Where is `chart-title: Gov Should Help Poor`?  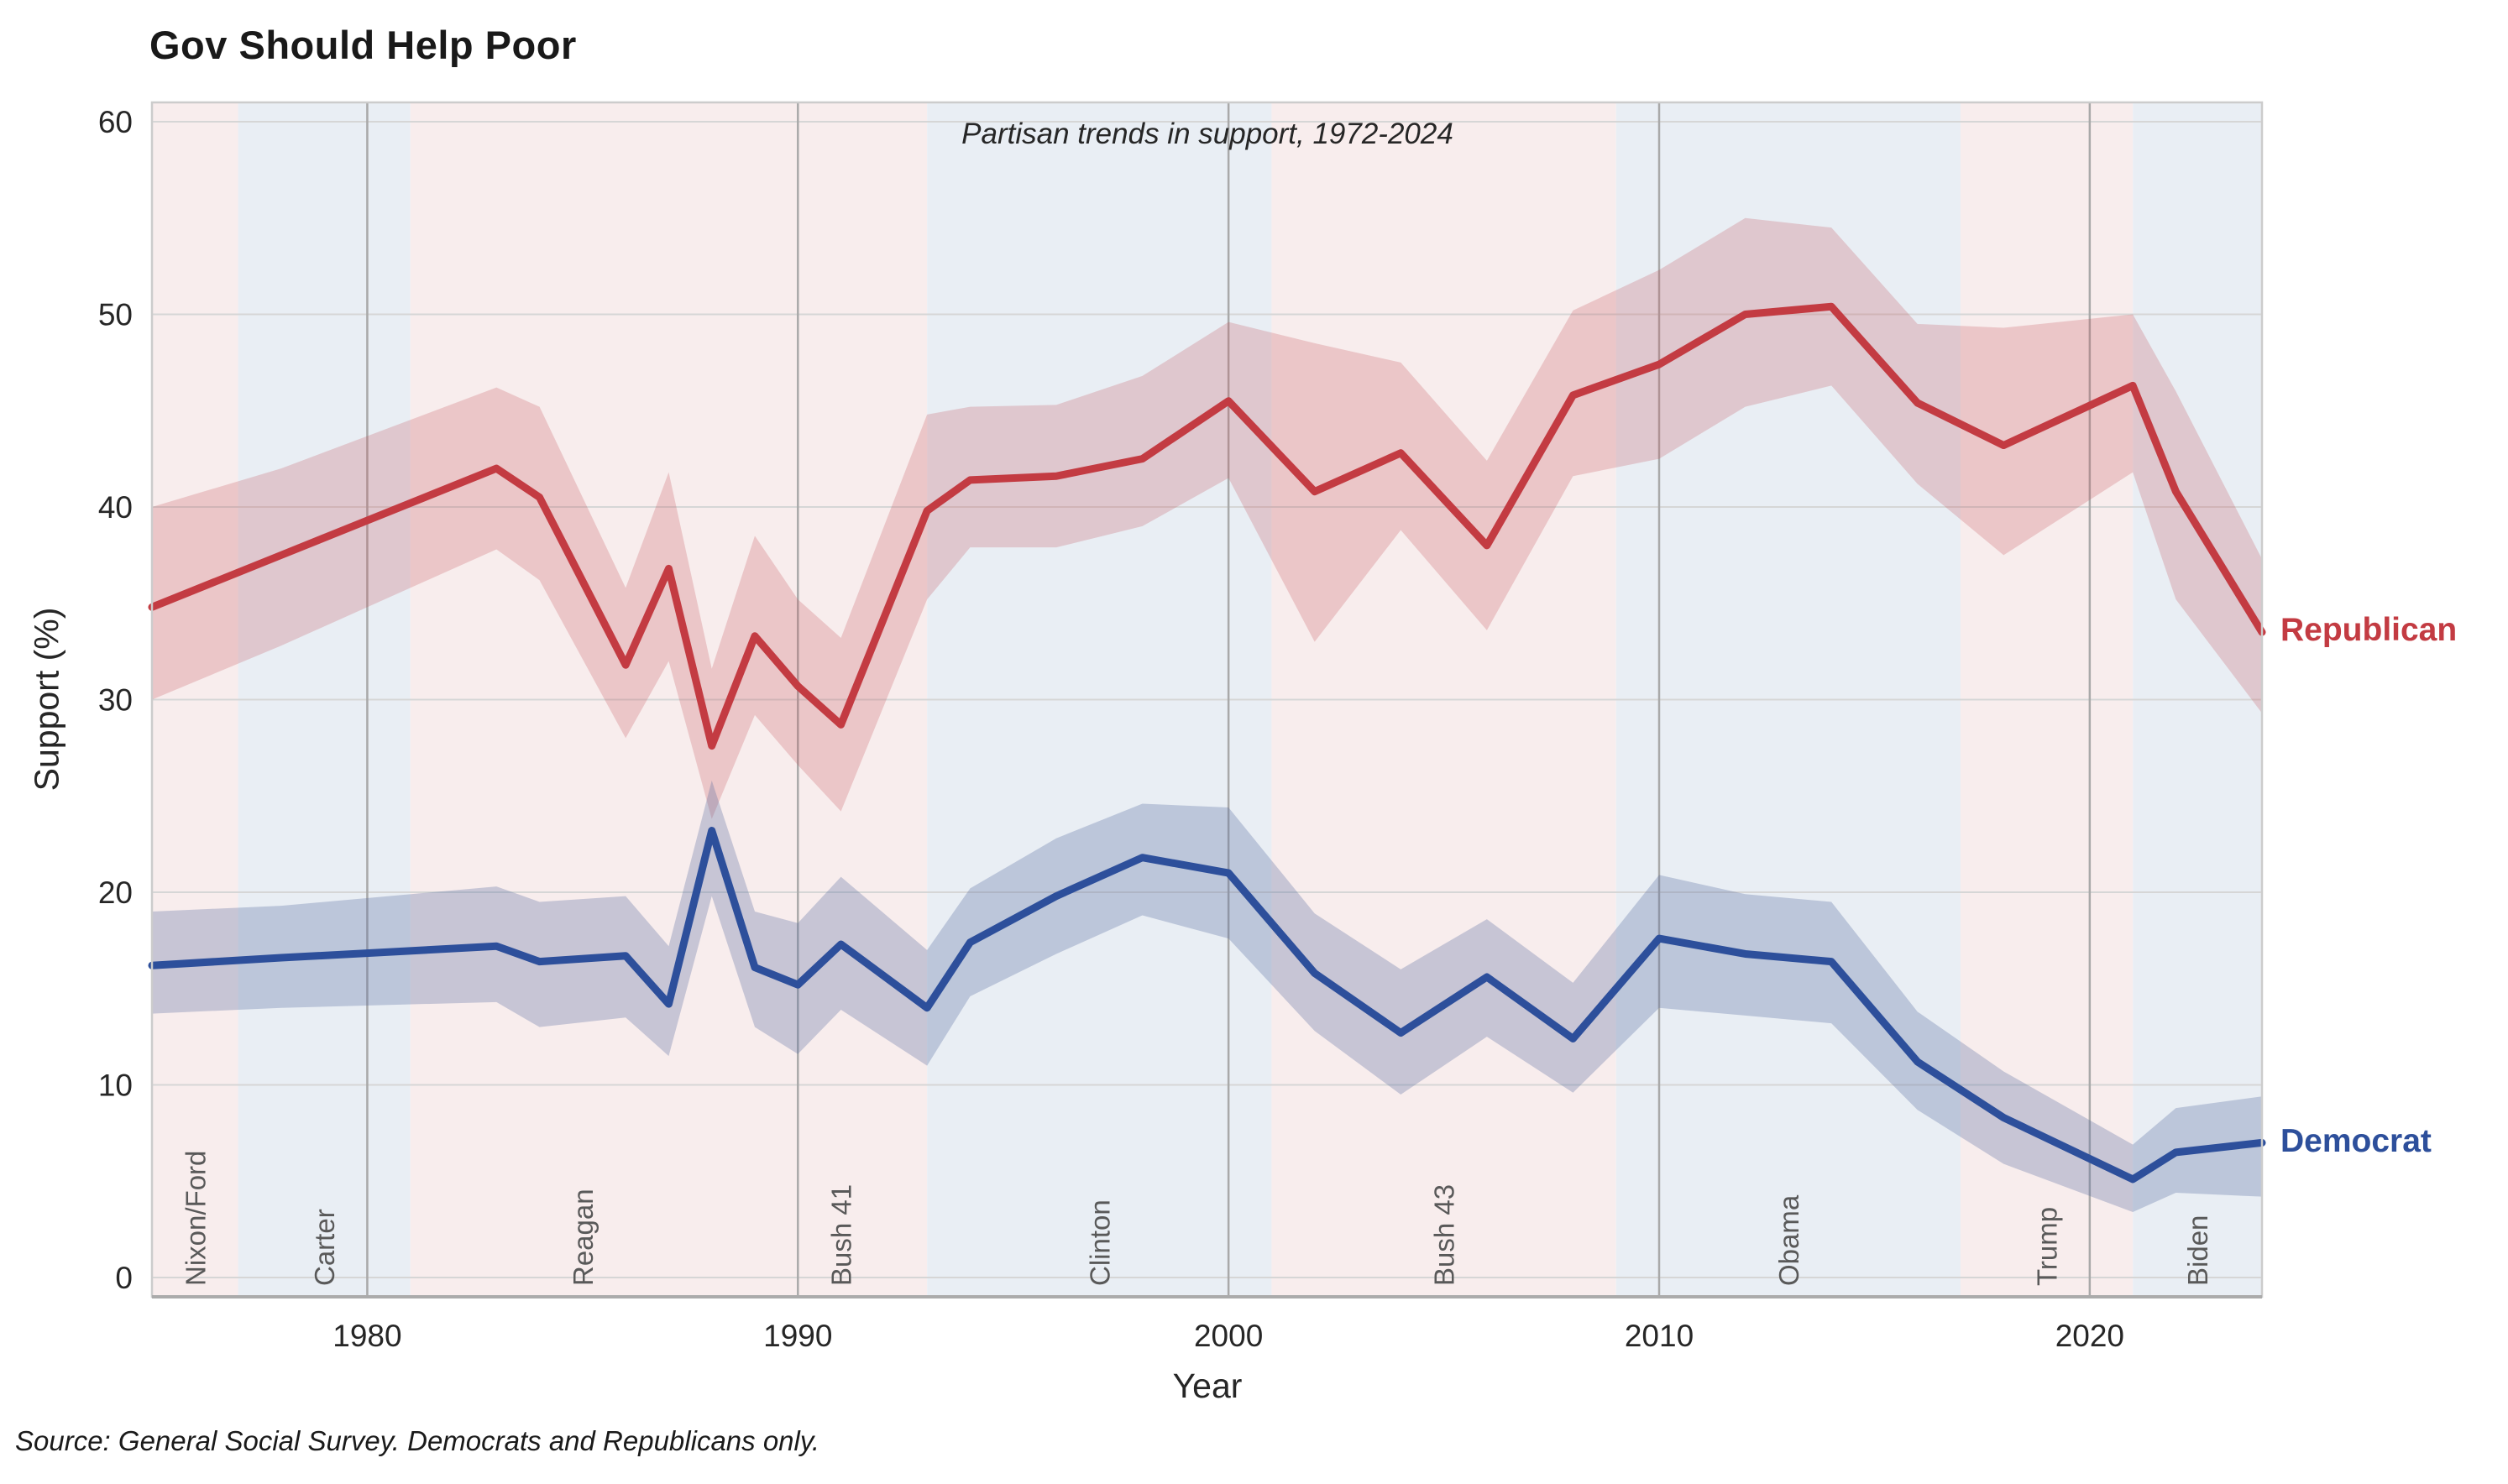 chart-title: Gov Should Help Poor is located at coordinates (363, 45).